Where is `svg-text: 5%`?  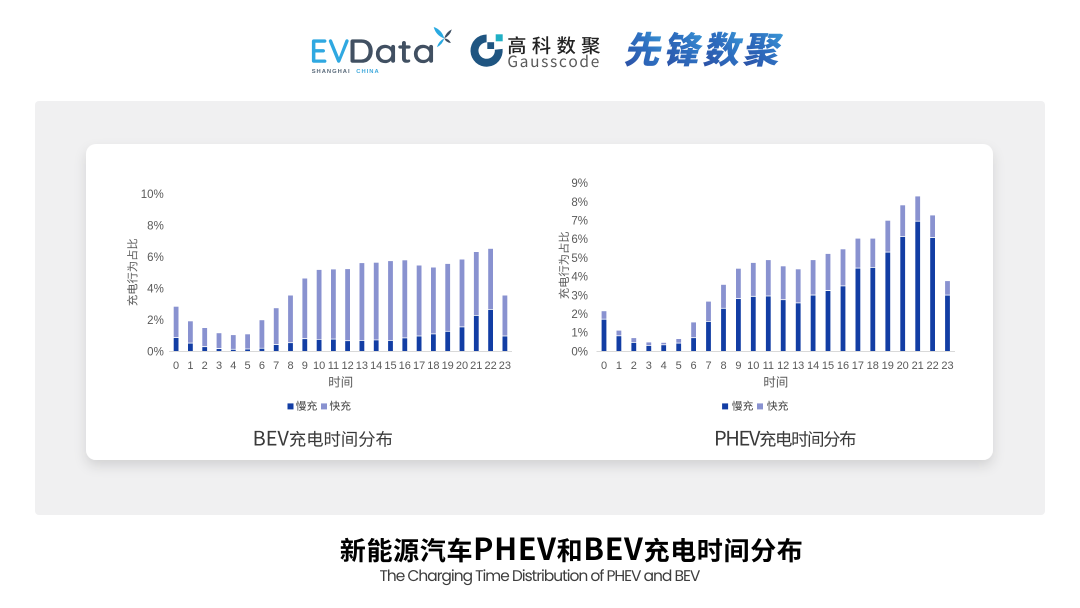 svg-text: 5% is located at coordinates (579, 259).